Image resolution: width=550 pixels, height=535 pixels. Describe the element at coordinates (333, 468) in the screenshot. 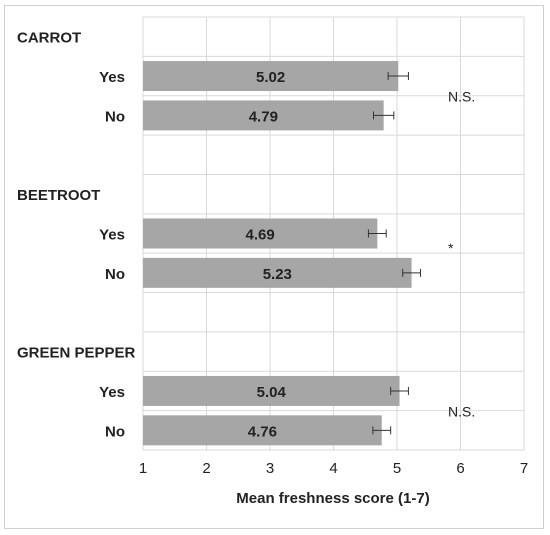

I see `x-tick-label: 4` at that location.